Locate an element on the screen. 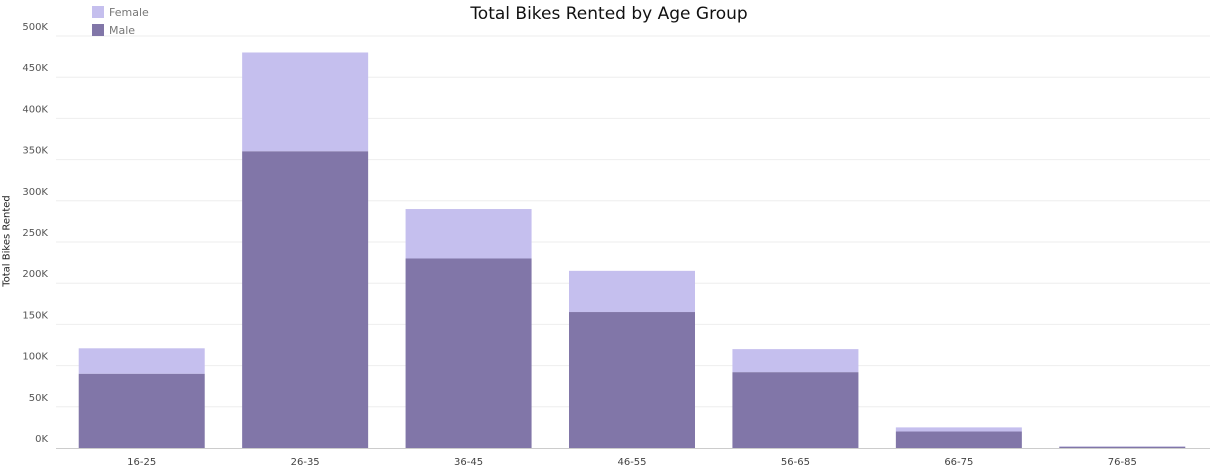 The width and height of the screenshot is (1210, 473). x-tick-label: 26-35 is located at coordinates (305, 462).